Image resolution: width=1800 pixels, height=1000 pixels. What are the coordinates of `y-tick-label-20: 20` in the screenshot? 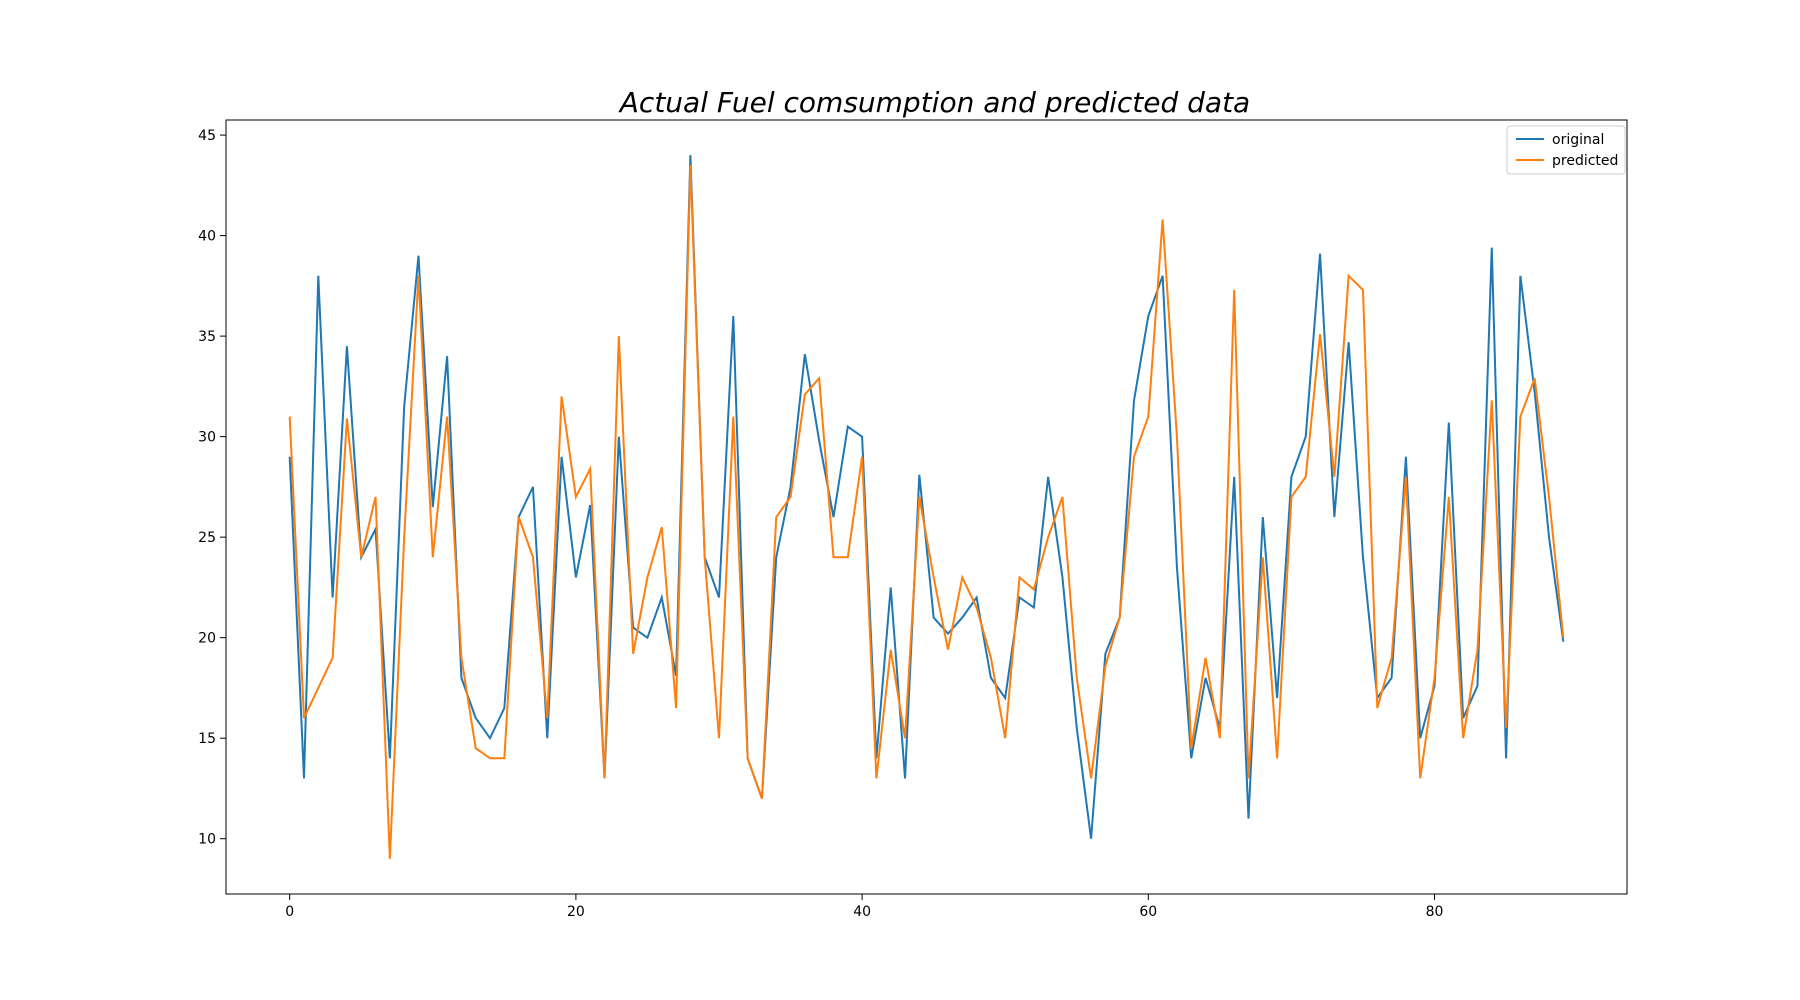 It's located at (207, 639).